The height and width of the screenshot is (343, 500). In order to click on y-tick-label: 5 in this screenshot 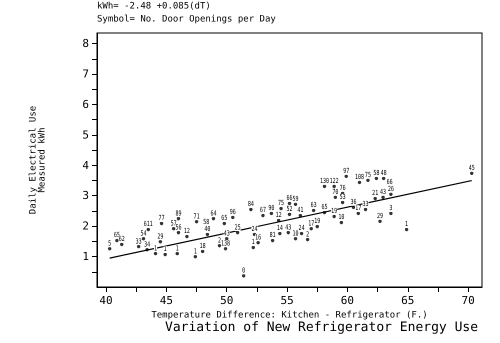, I will do `click(85, 135)`.